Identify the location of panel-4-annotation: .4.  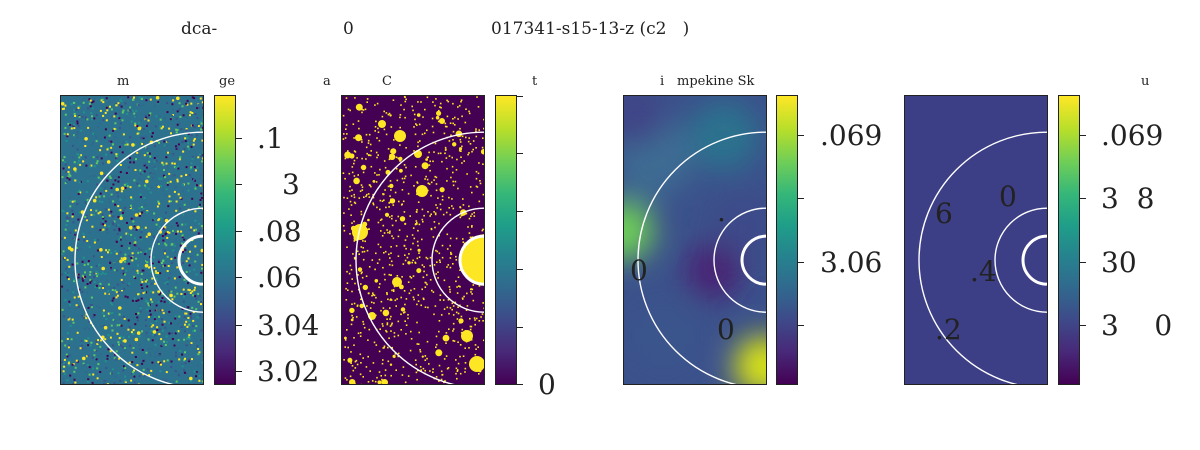
(983, 271).